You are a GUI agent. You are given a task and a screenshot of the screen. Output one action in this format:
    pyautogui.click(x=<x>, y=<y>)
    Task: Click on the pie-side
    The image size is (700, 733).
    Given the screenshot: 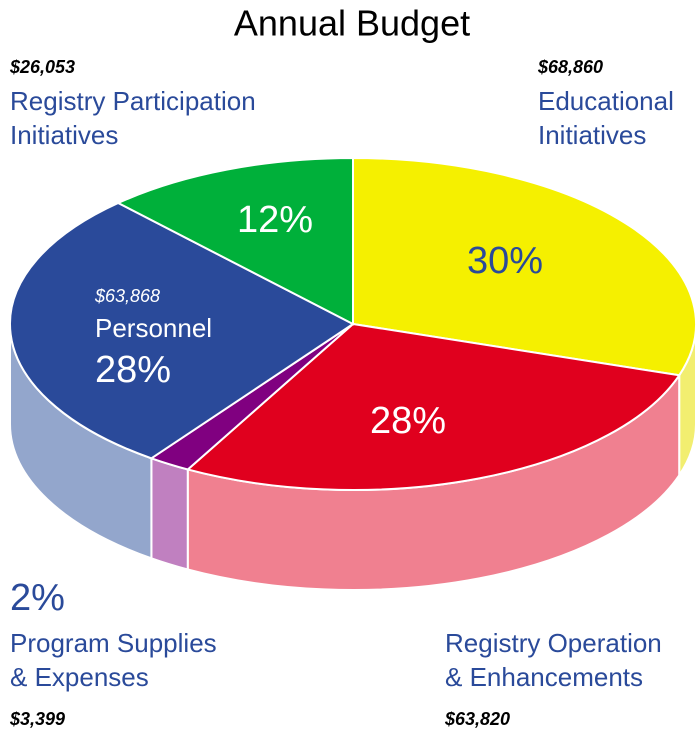 What is the action you would take?
    pyautogui.click(x=169, y=513)
    